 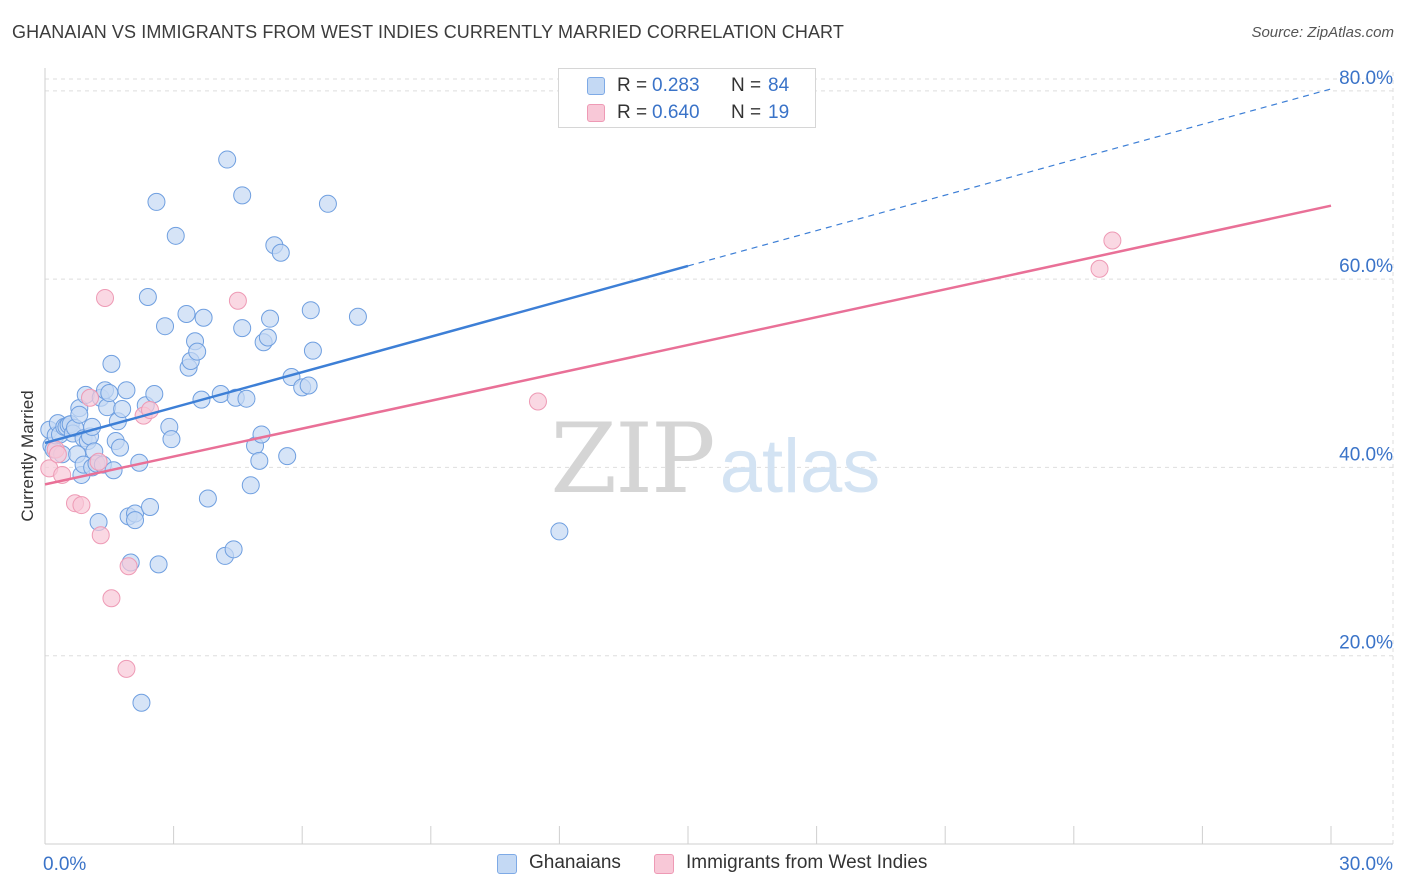 What do you see at coordinates (715, 459) in the screenshot?
I see `watermark: ZIP atlas` at bounding box center [715, 459].